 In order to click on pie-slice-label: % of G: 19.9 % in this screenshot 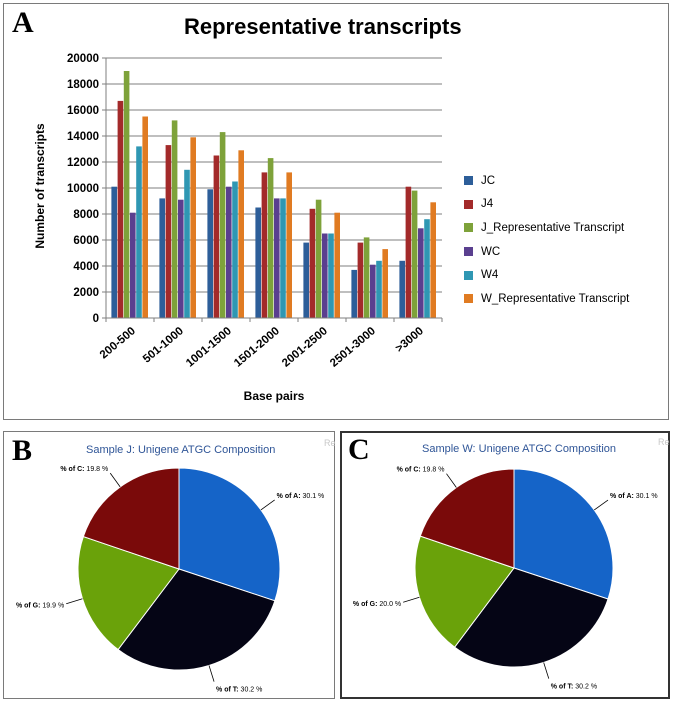, I will do `click(40, 606)`.